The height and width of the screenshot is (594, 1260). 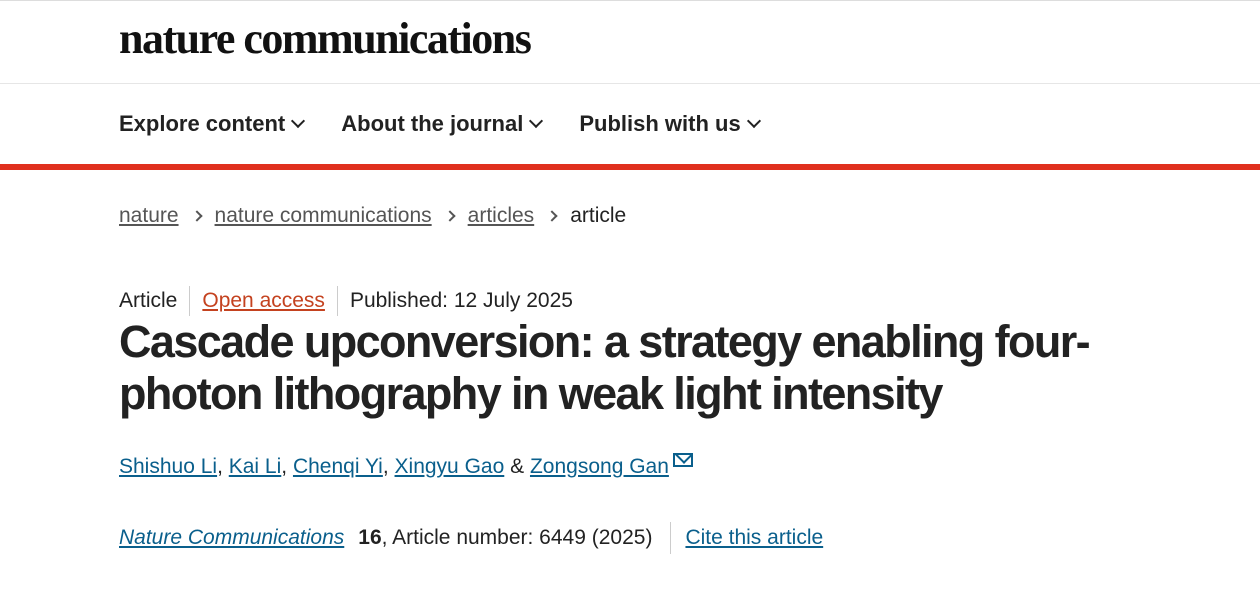 What do you see at coordinates (449, 466) in the screenshot?
I see `author-link: Xingyu Gao` at bounding box center [449, 466].